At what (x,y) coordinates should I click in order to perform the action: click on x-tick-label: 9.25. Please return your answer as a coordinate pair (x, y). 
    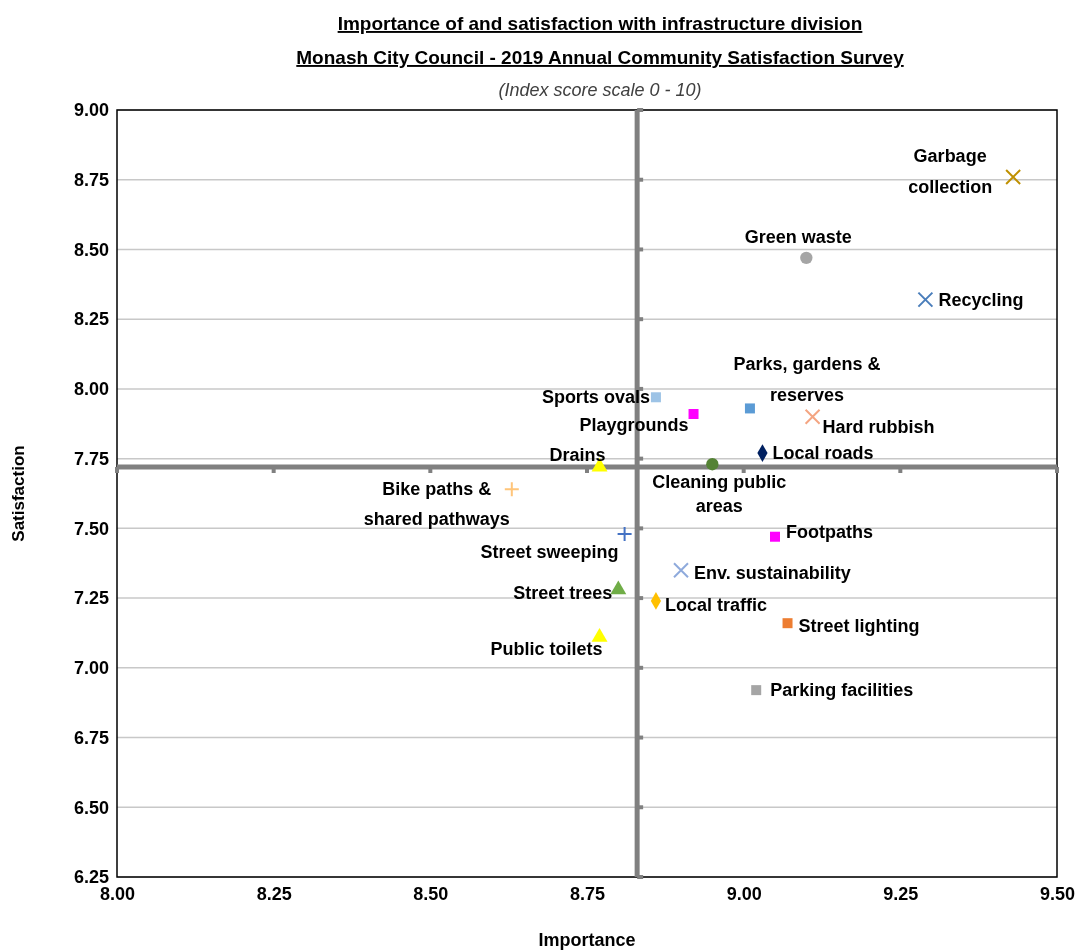
    Looking at the image, I should click on (901, 893).